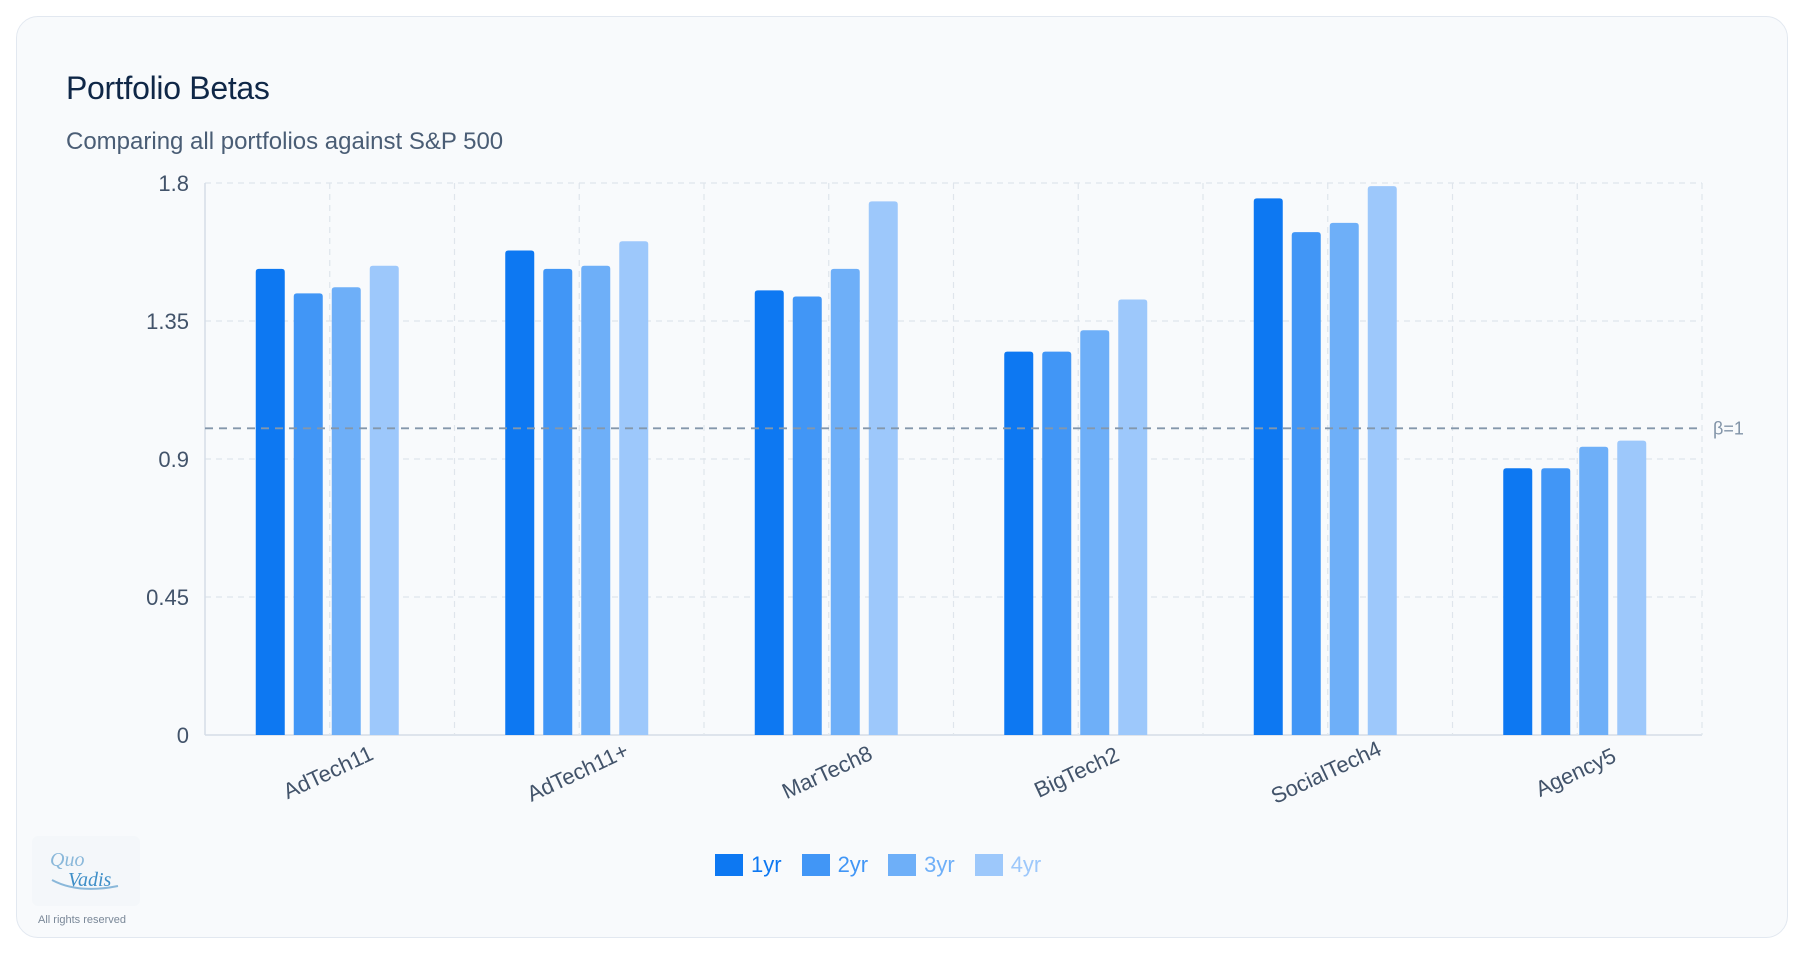 This screenshot has width=1806, height=958. Describe the element at coordinates (1556, 601) in the screenshot. I see `bar-2yr-agency5` at that location.